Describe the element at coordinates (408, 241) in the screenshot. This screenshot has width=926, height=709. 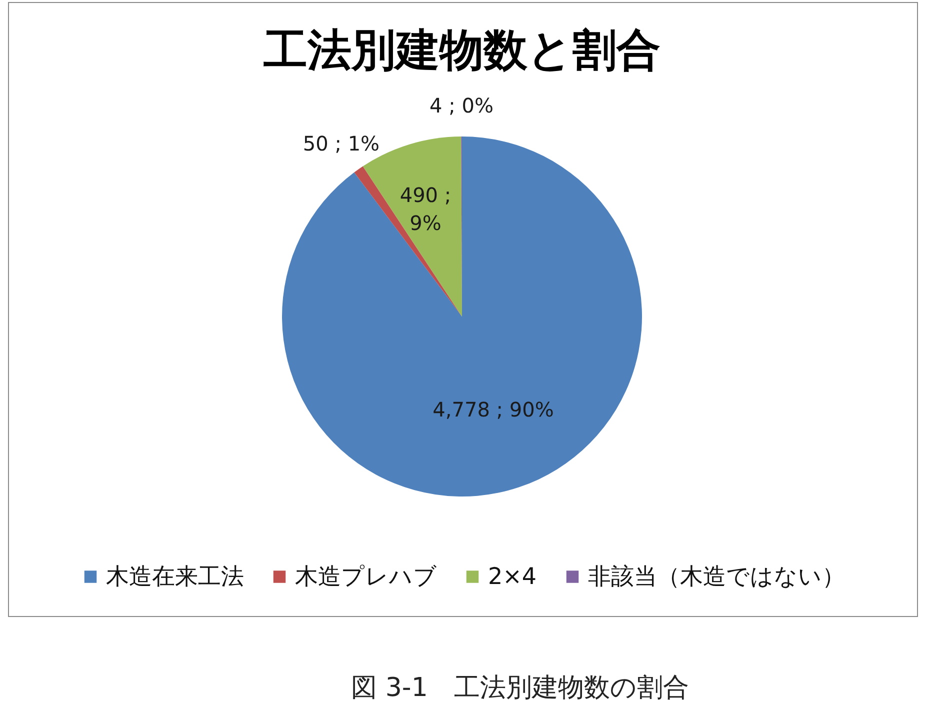
I see `pie-slice` at that location.